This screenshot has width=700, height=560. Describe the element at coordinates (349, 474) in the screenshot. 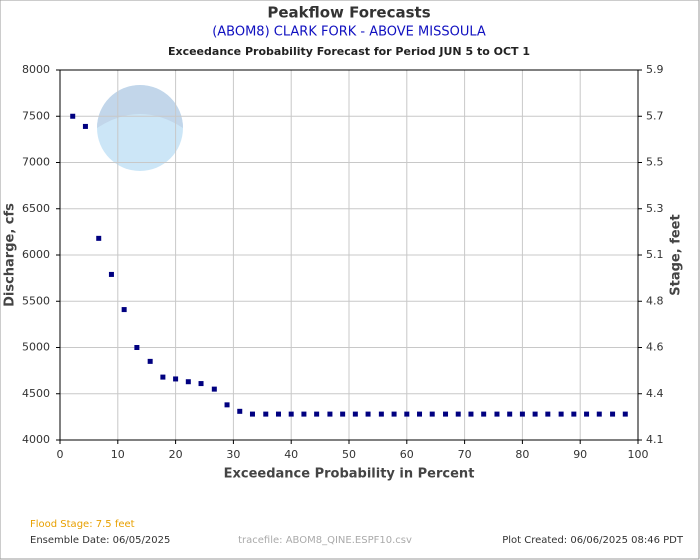

I see `x-axis-label: Exceedance Probability in Percent` at that location.